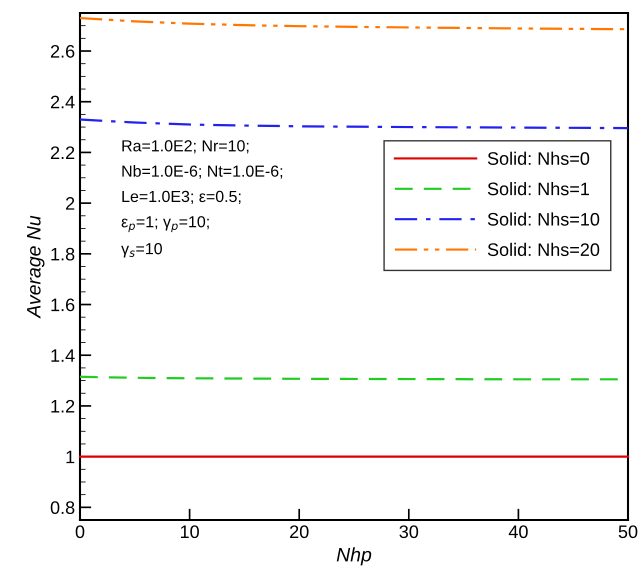 This screenshot has height=581, width=642. I want to click on legend-label: Solid: Nhs=1, so click(538, 189).